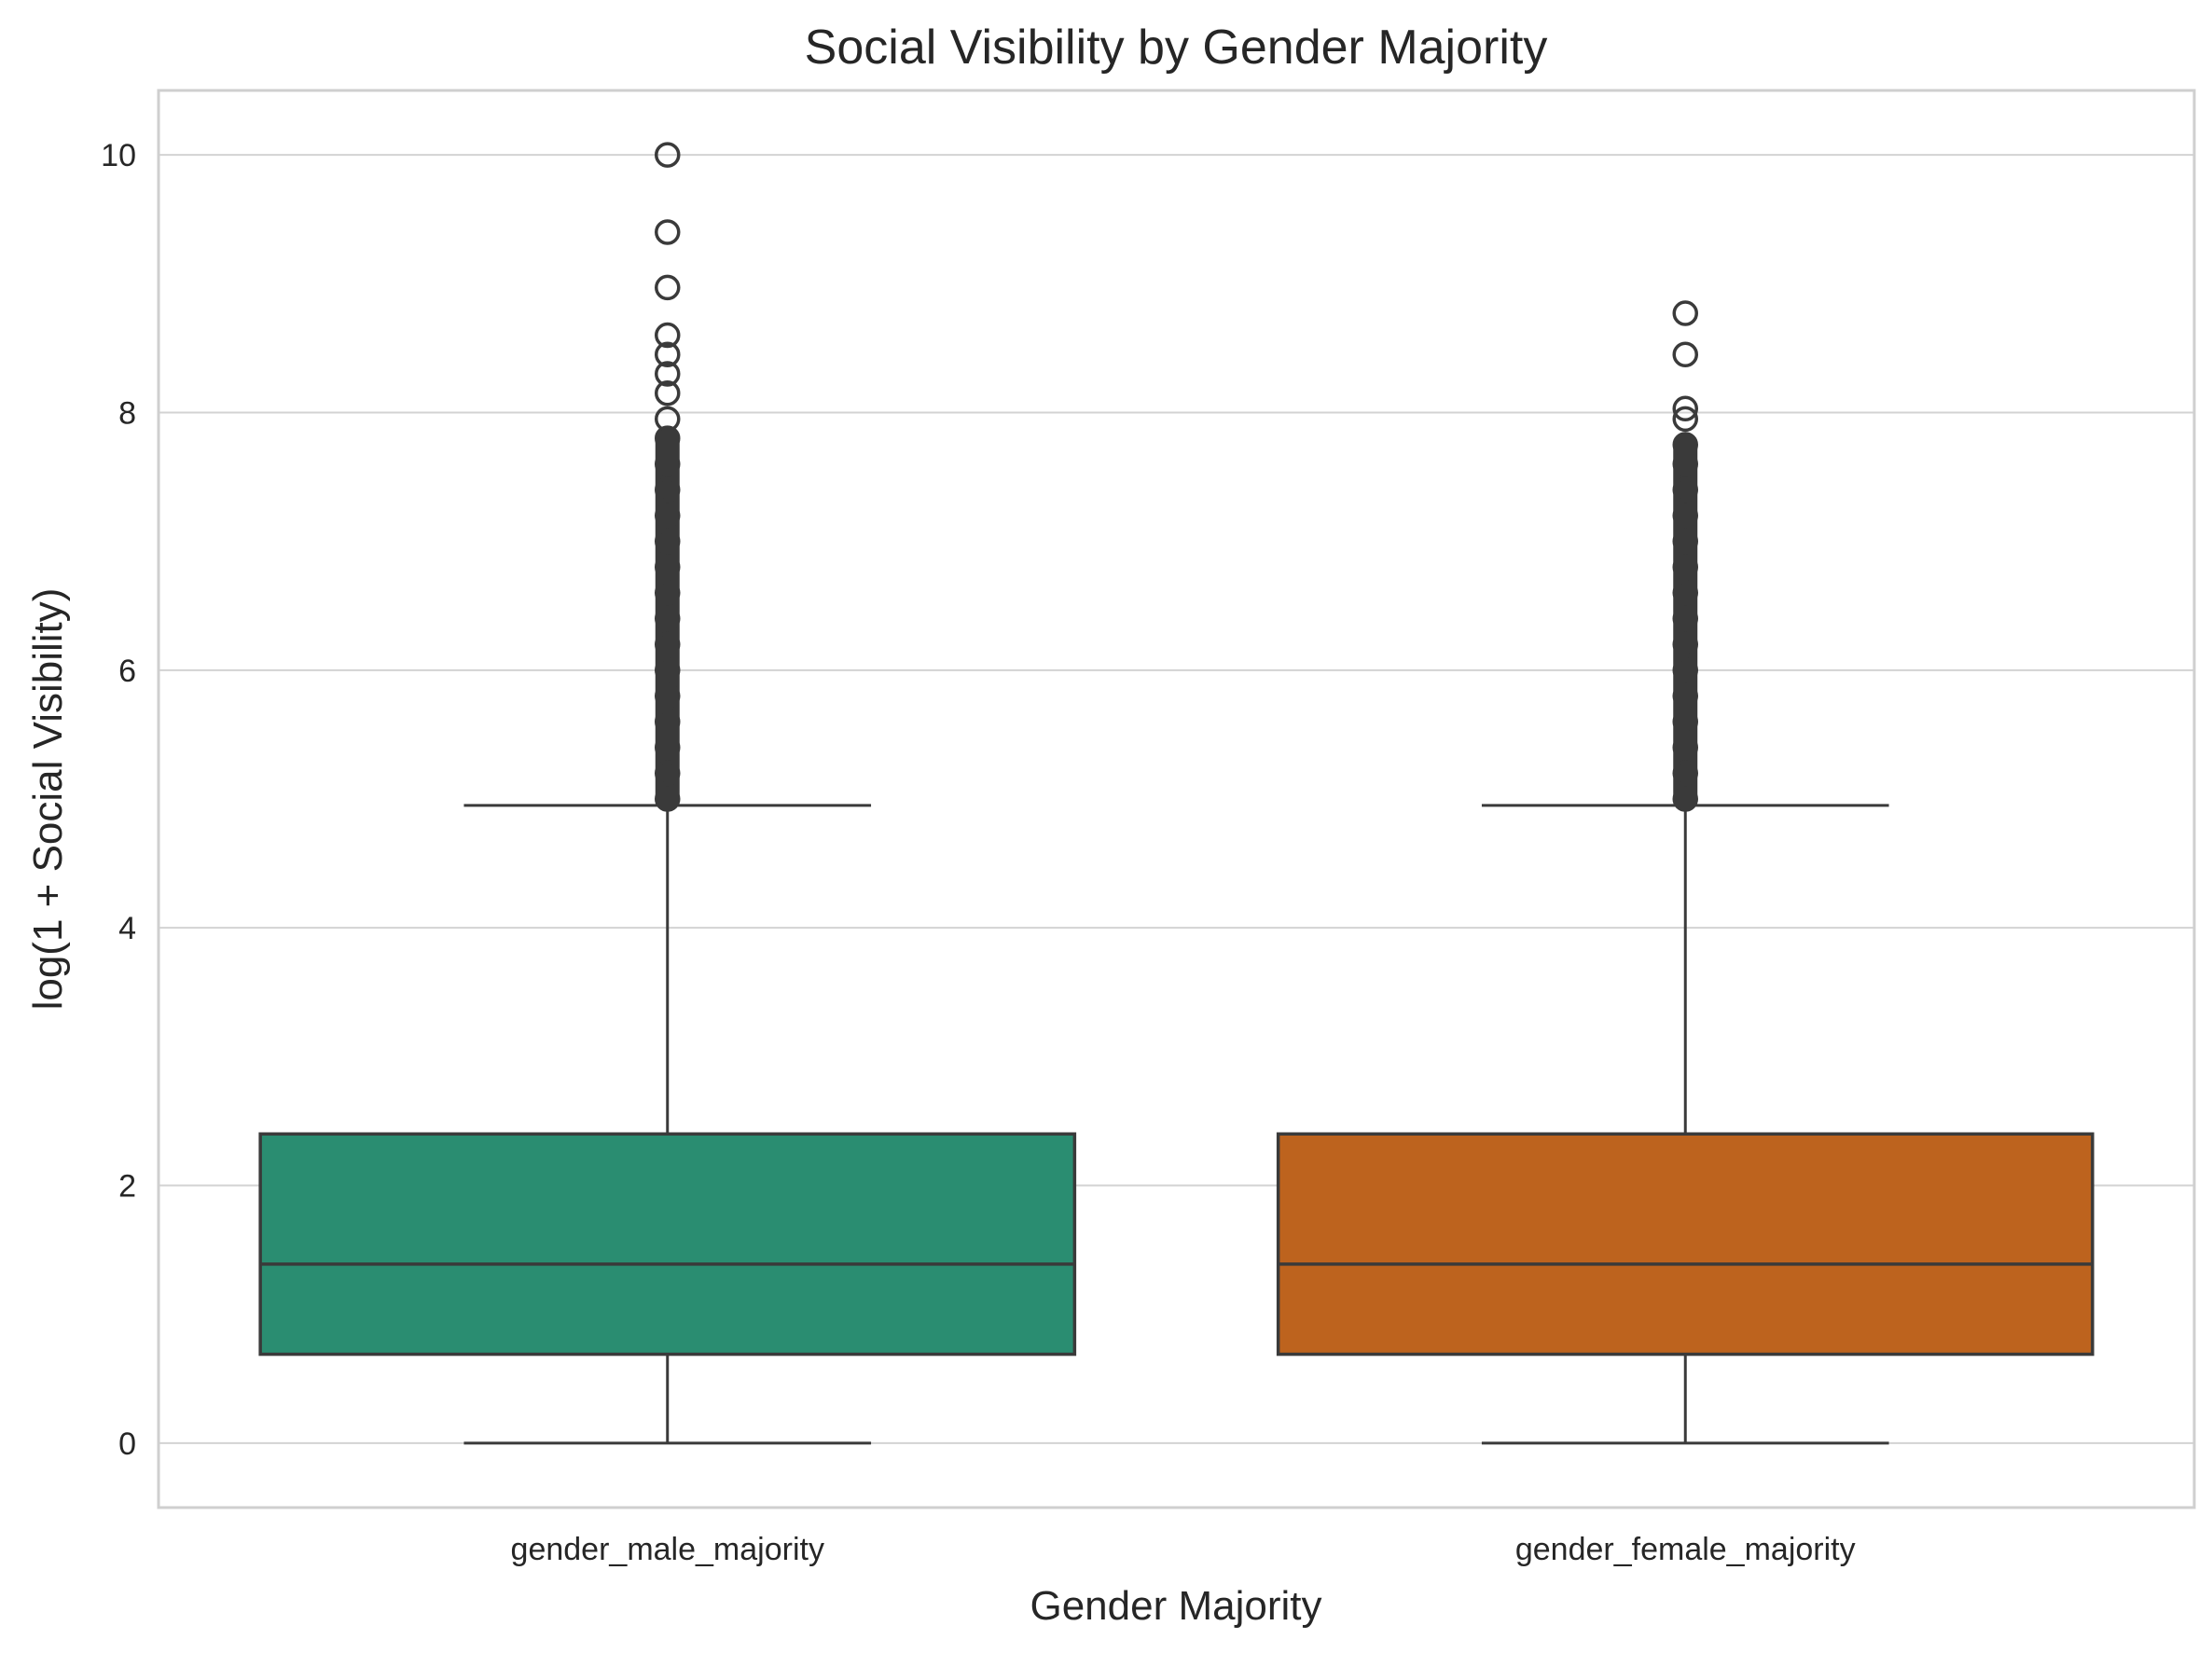  What do you see at coordinates (667, 1549) in the screenshot?
I see `x-tick-label: gender_male_majority` at bounding box center [667, 1549].